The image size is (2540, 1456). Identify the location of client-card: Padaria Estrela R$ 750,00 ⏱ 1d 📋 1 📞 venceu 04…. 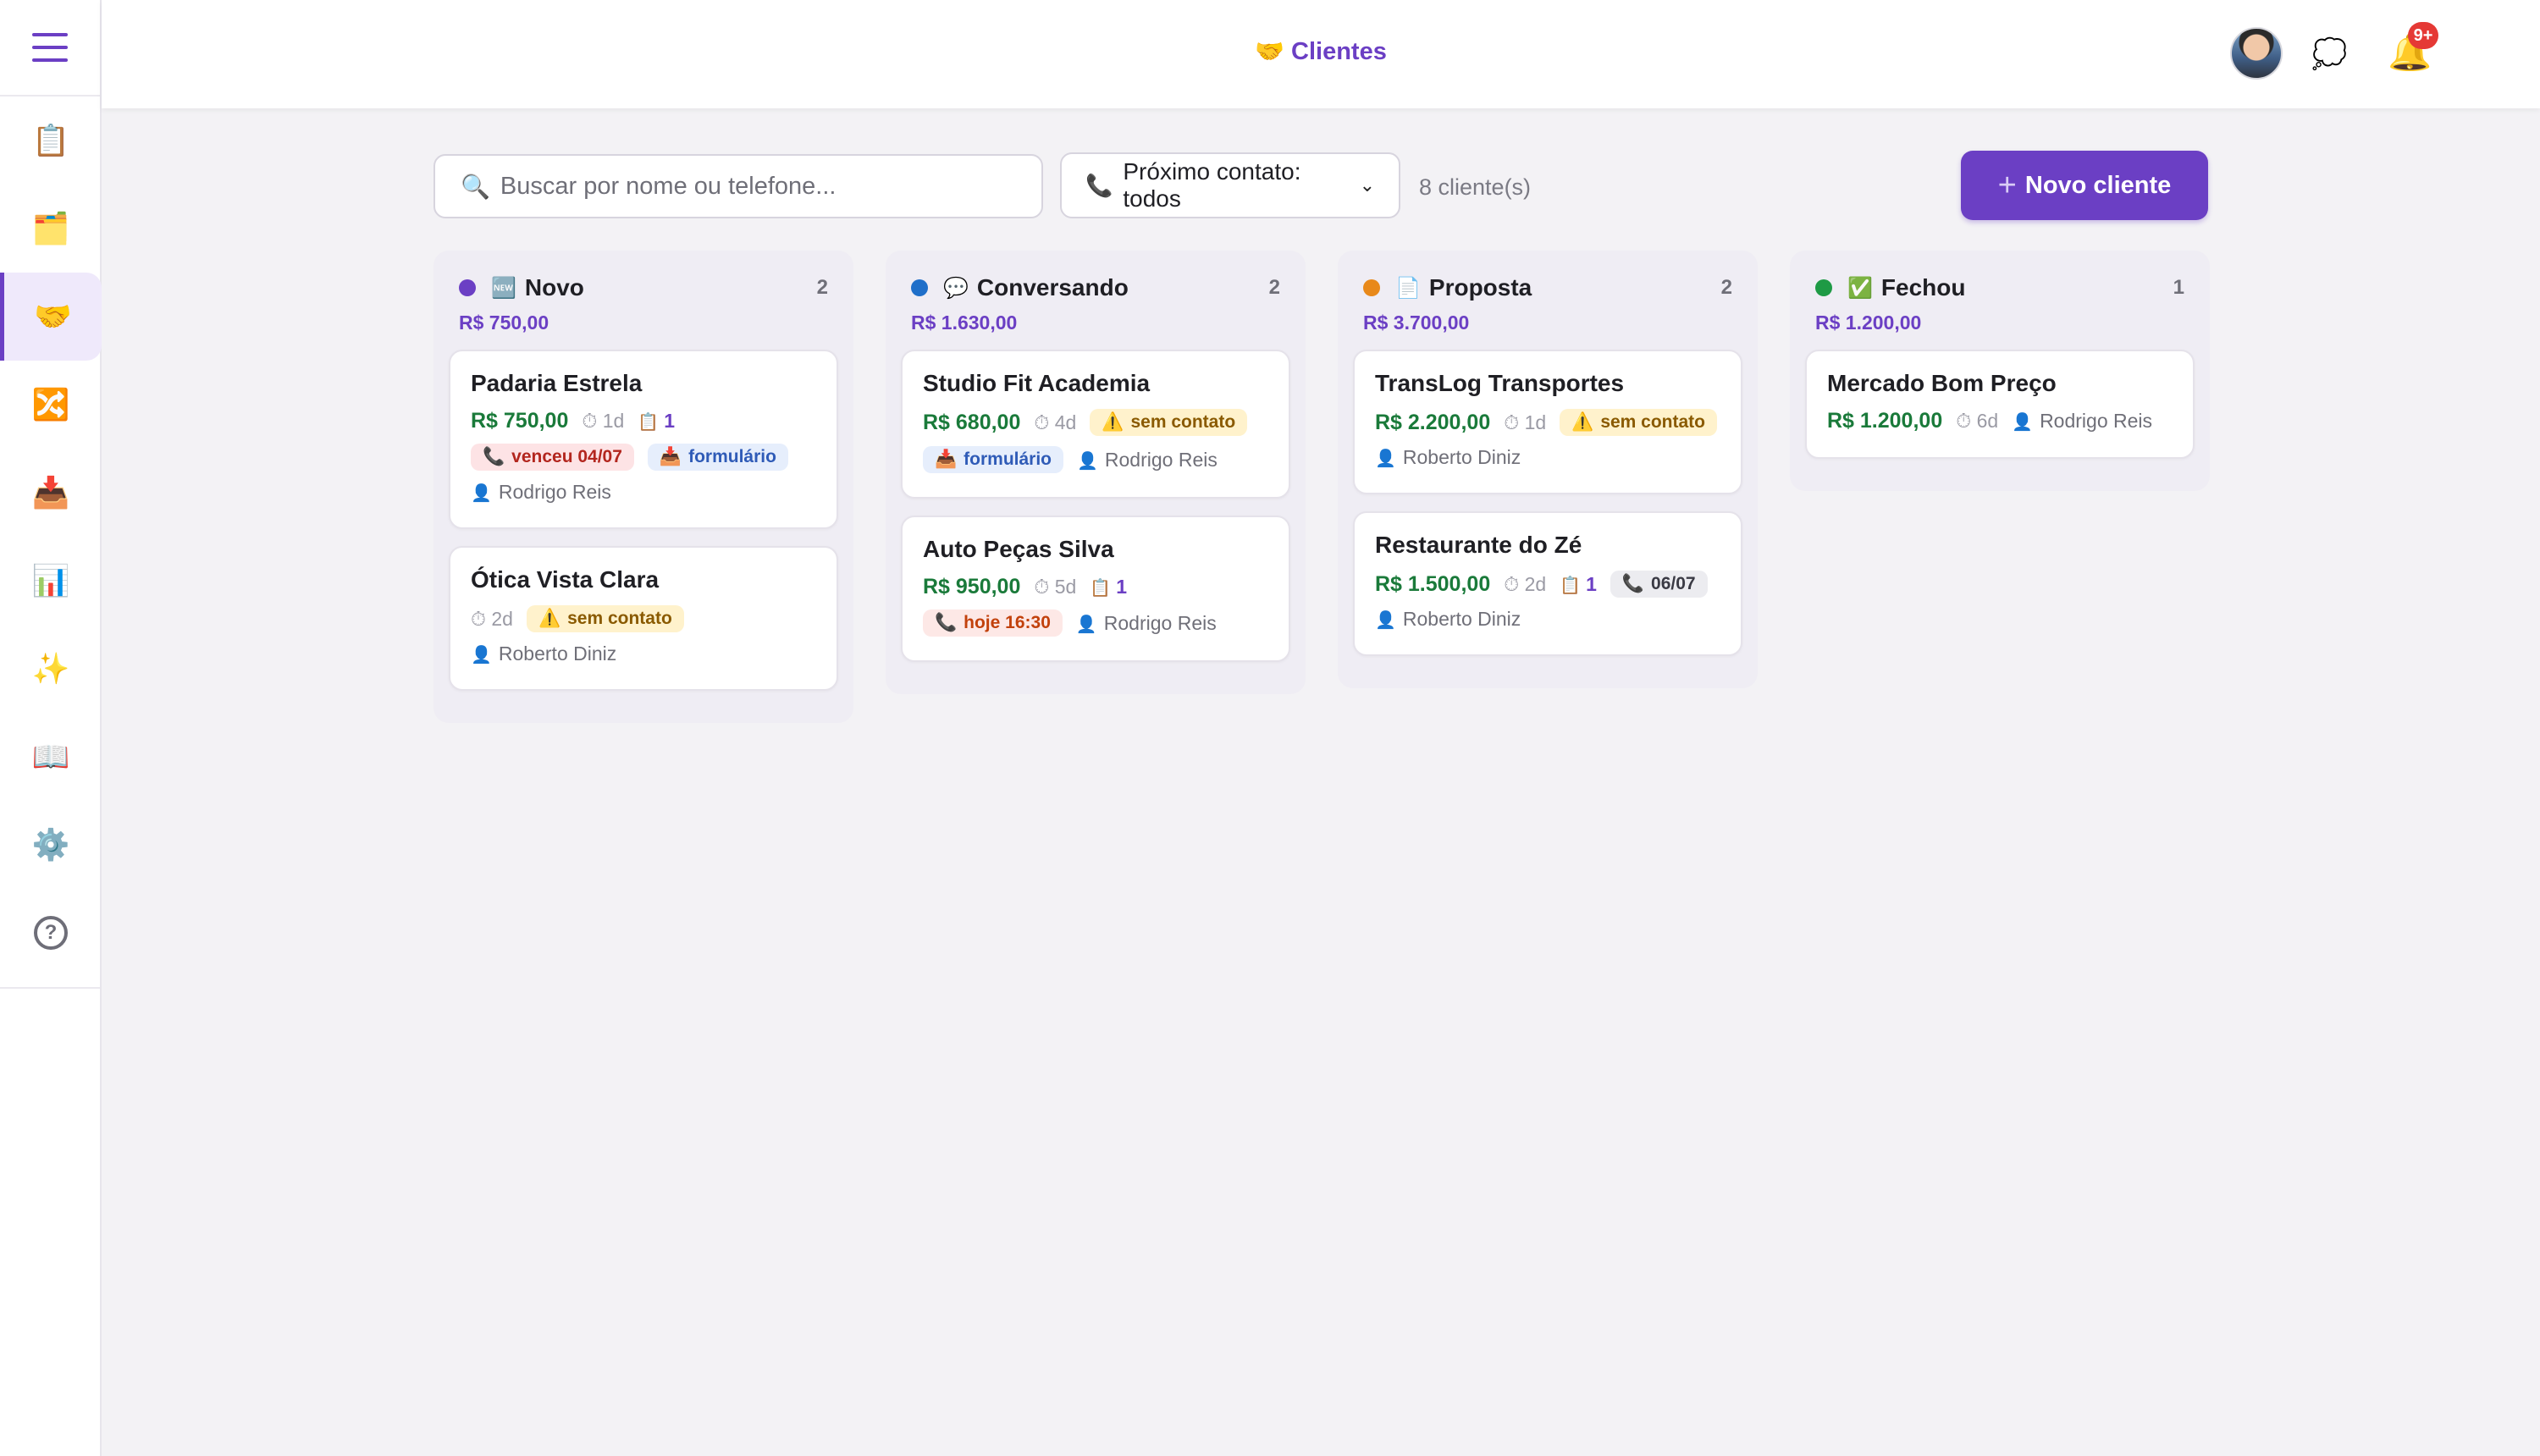
(643, 439).